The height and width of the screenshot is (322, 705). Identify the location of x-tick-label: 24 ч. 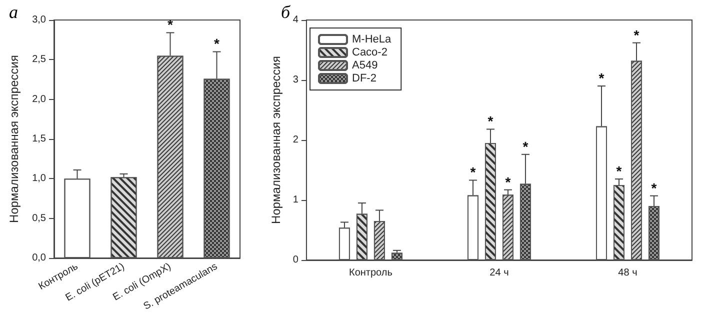
(499, 273).